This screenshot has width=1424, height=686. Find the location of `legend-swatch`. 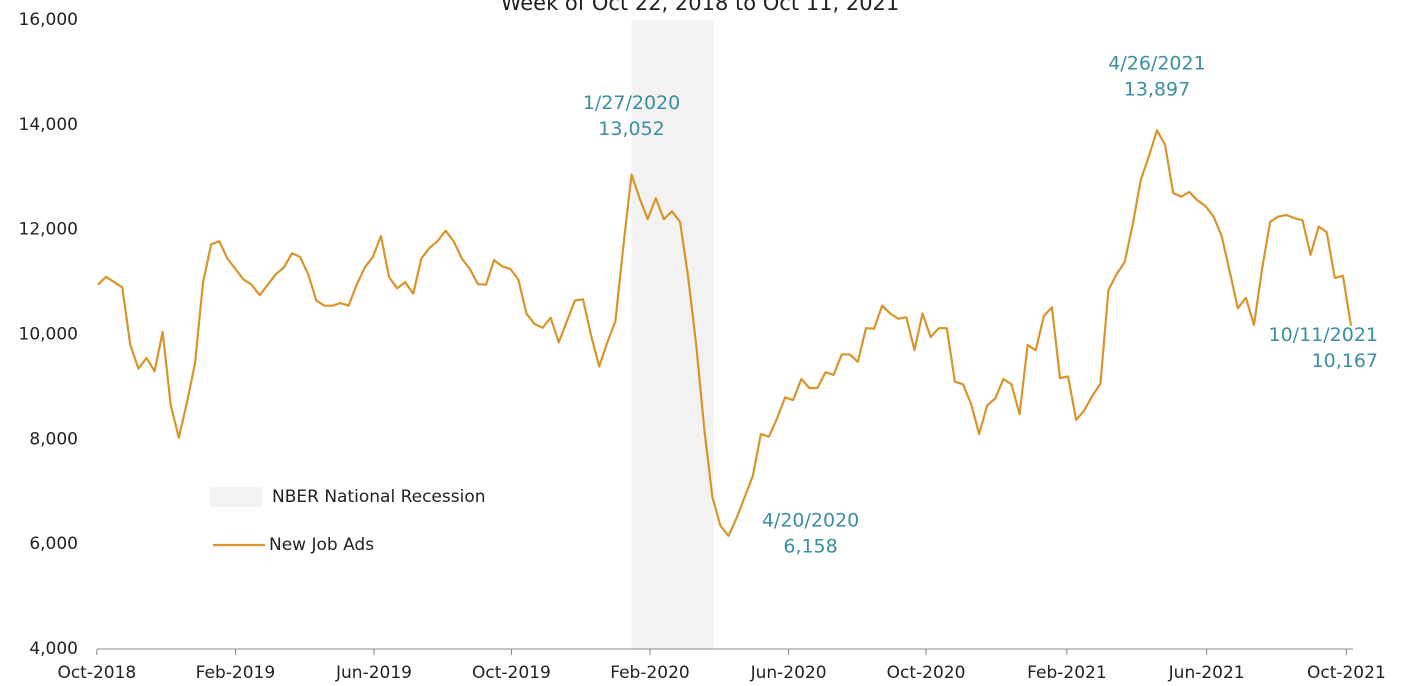

legend-swatch is located at coordinates (236, 497).